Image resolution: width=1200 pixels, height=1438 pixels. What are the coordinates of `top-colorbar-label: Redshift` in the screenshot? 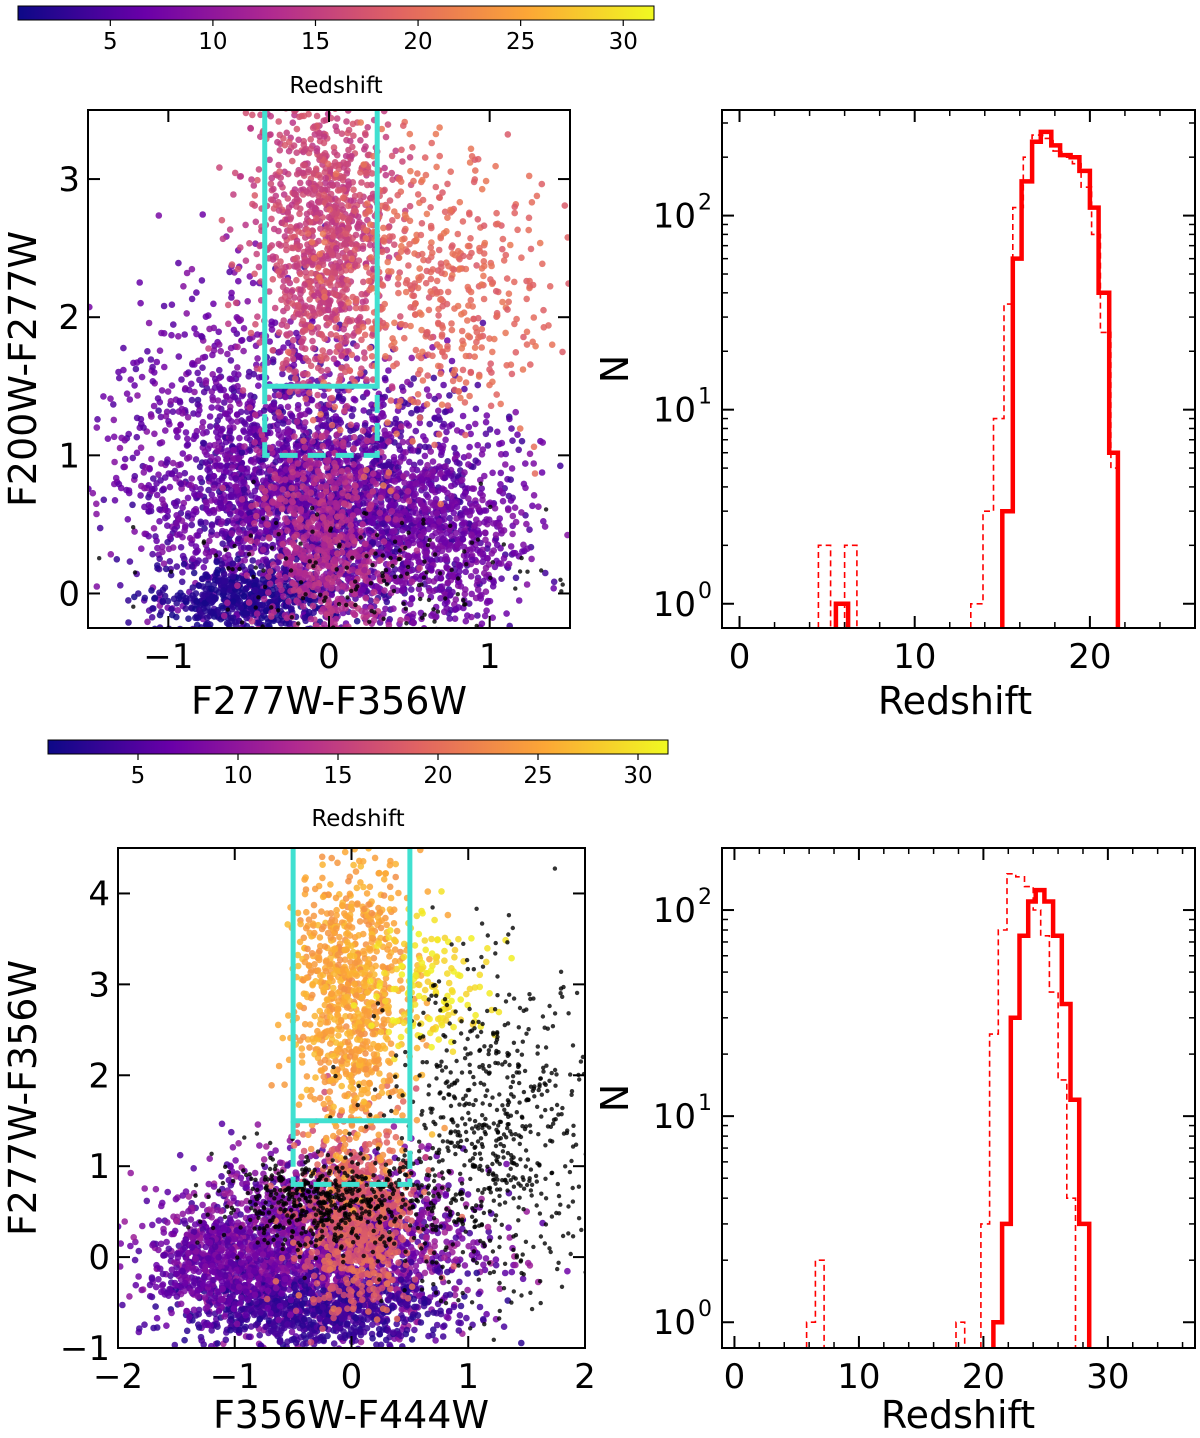 It's located at (335, 86).